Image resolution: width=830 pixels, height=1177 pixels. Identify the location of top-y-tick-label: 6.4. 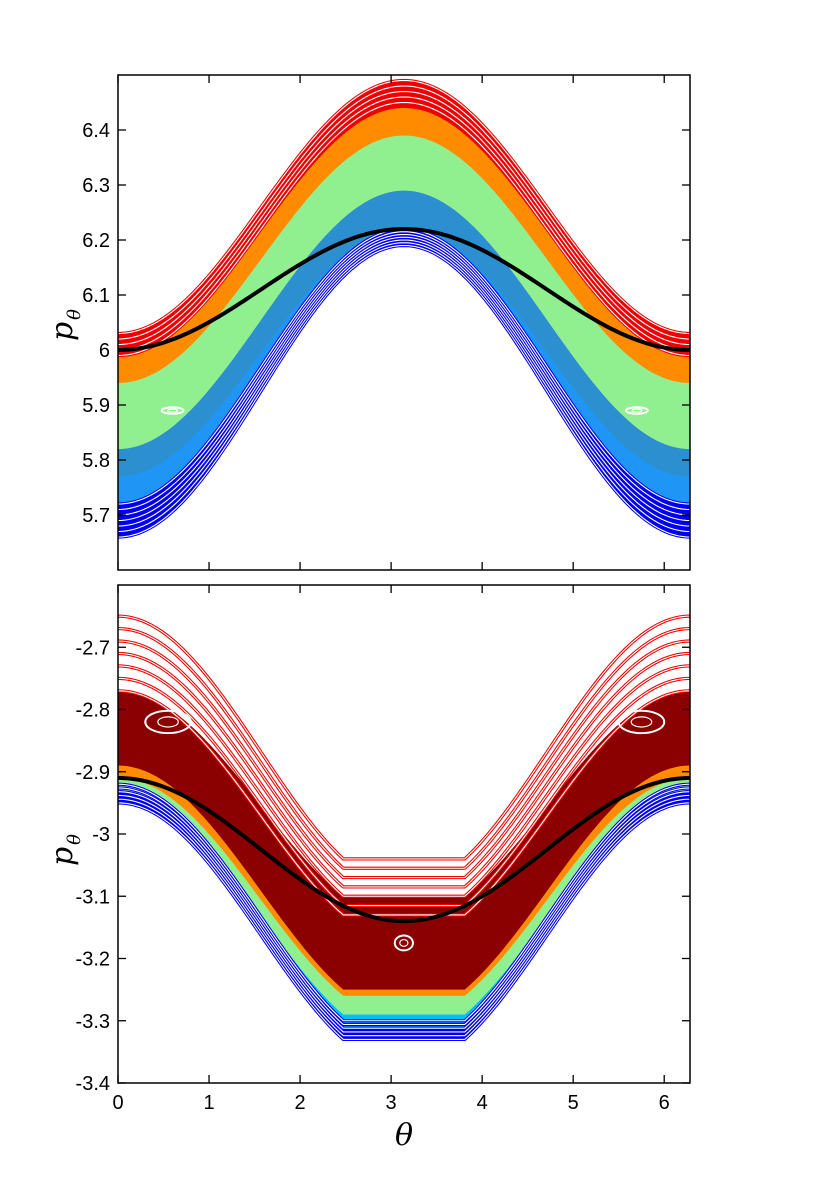
(96, 131).